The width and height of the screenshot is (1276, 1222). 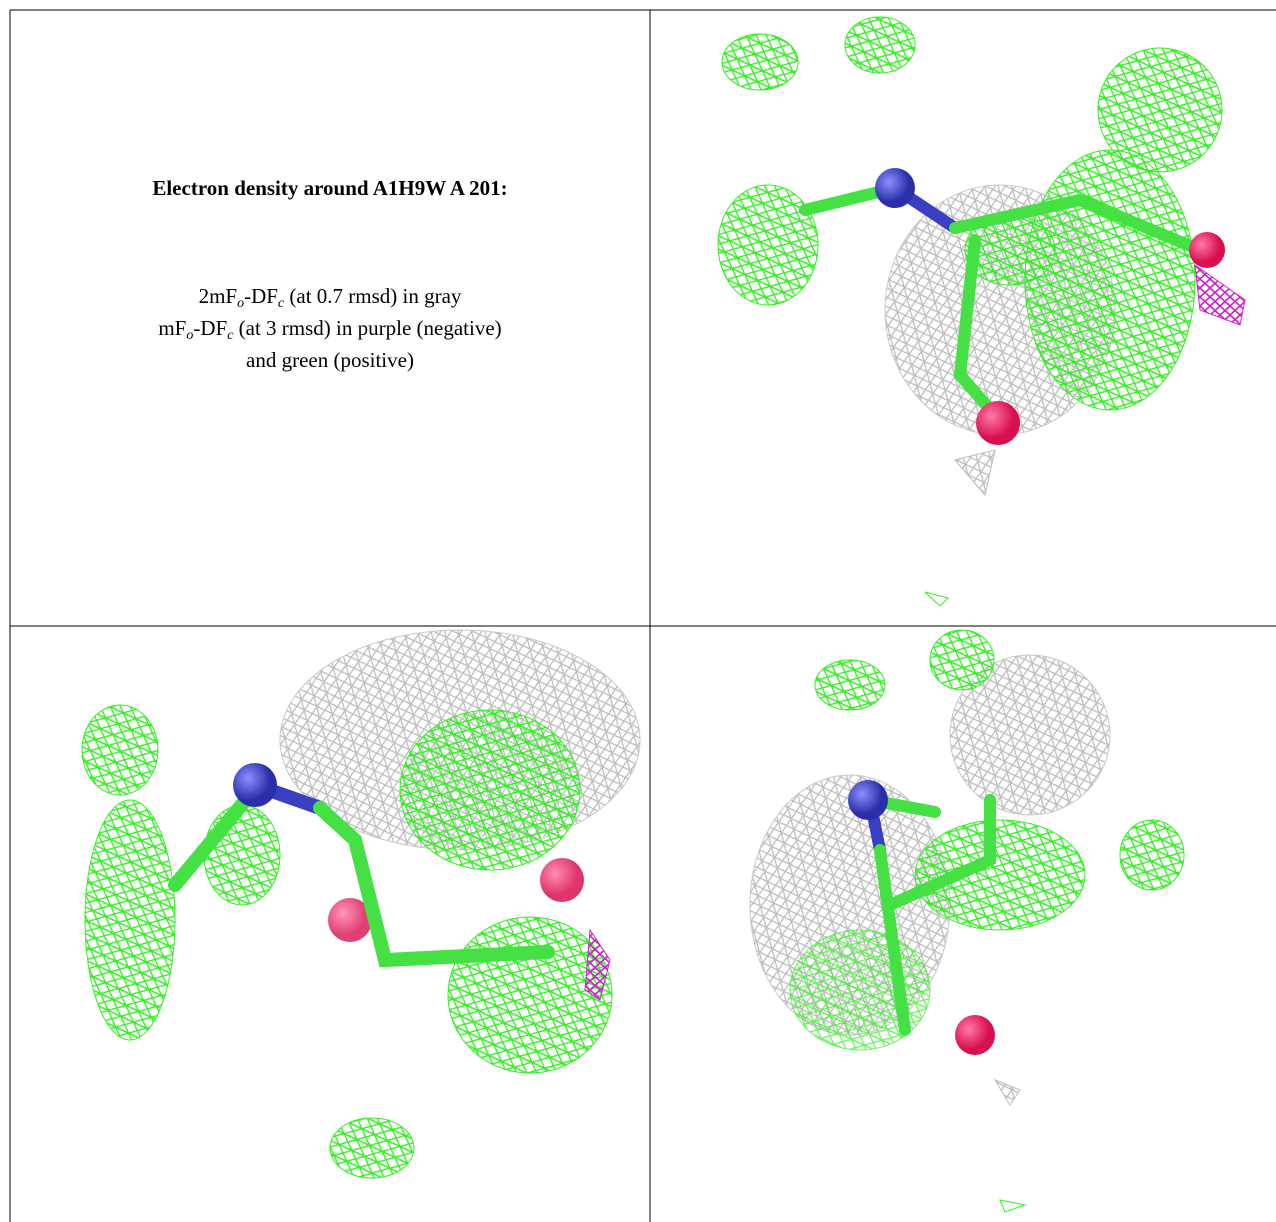 I want to click on caption-title: Electron density around A1H9W A 201:, so click(x=330, y=188).